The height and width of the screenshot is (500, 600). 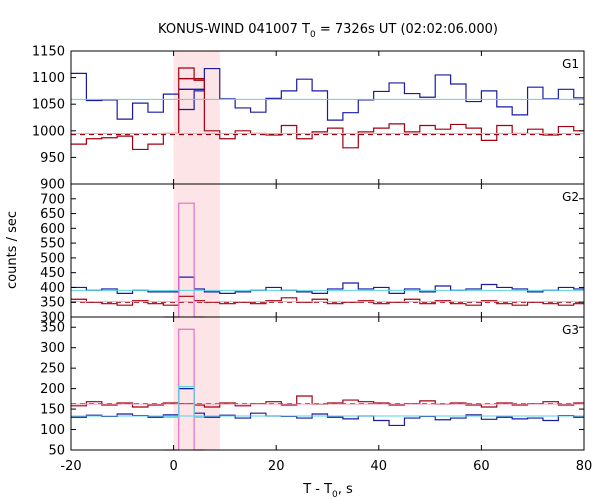 What do you see at coordinates (56, 451) in the screenshot?
I see `y-tick-label: 50` at bounding box center [56, 451].